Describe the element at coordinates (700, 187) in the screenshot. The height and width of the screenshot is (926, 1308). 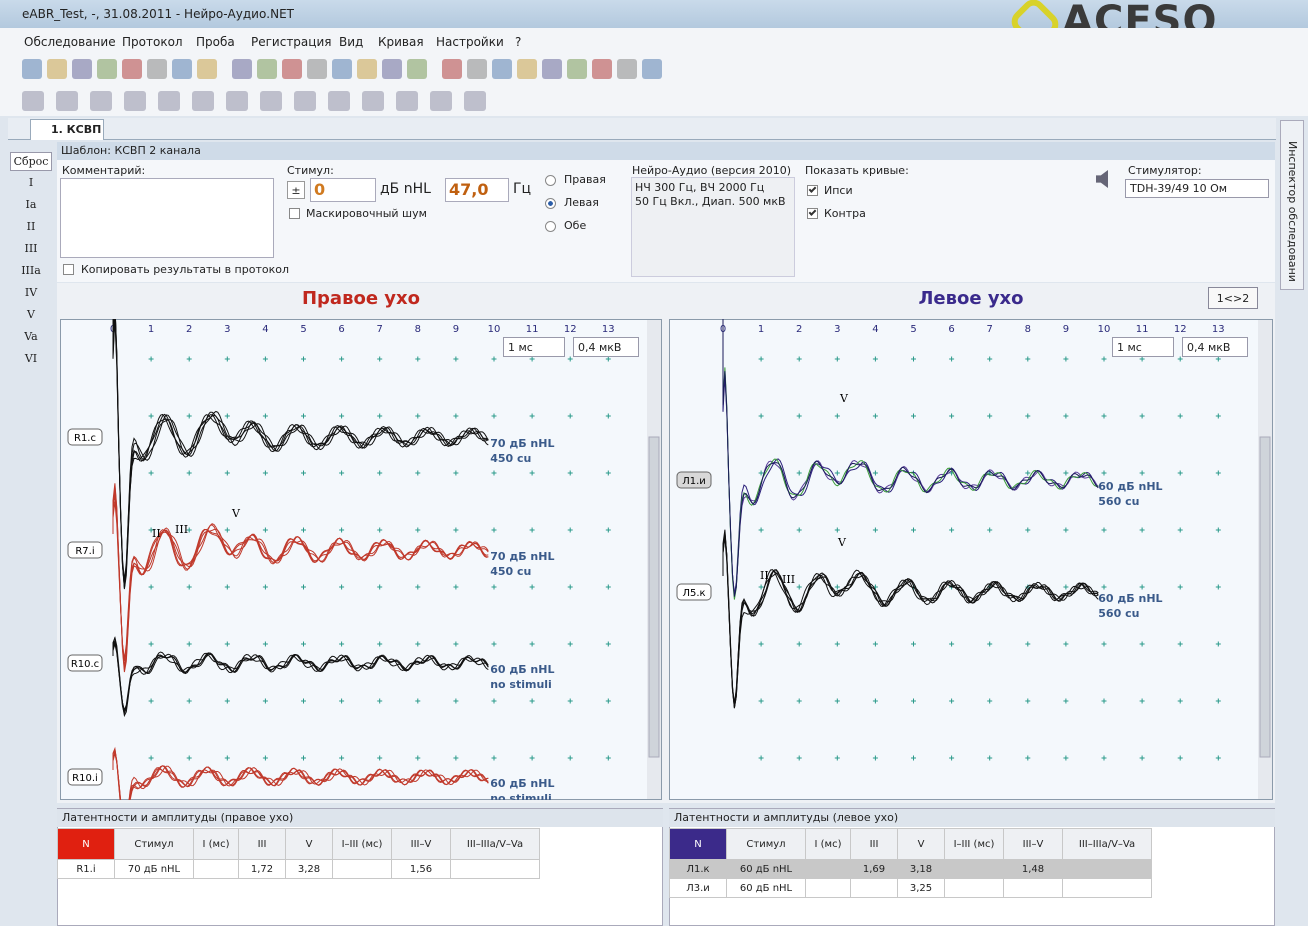
I see `label: НЧ 300 Гц, ВЧ 2000 Гц` at that location.